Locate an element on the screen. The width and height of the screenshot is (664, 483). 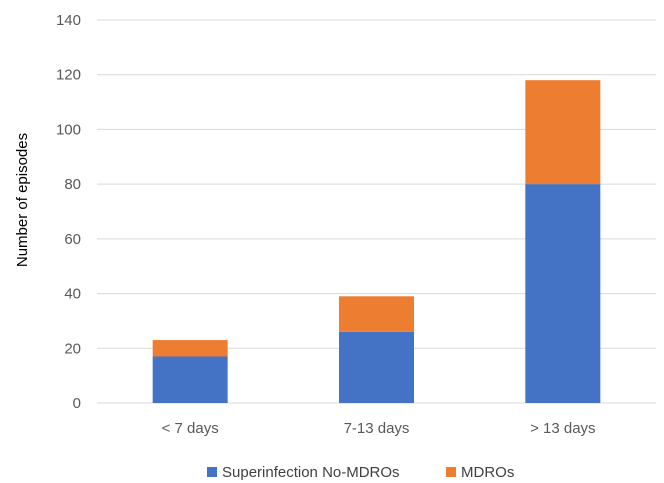
legend: Superinfection No-MDROs MDROs is located at coordinates (360, 472).